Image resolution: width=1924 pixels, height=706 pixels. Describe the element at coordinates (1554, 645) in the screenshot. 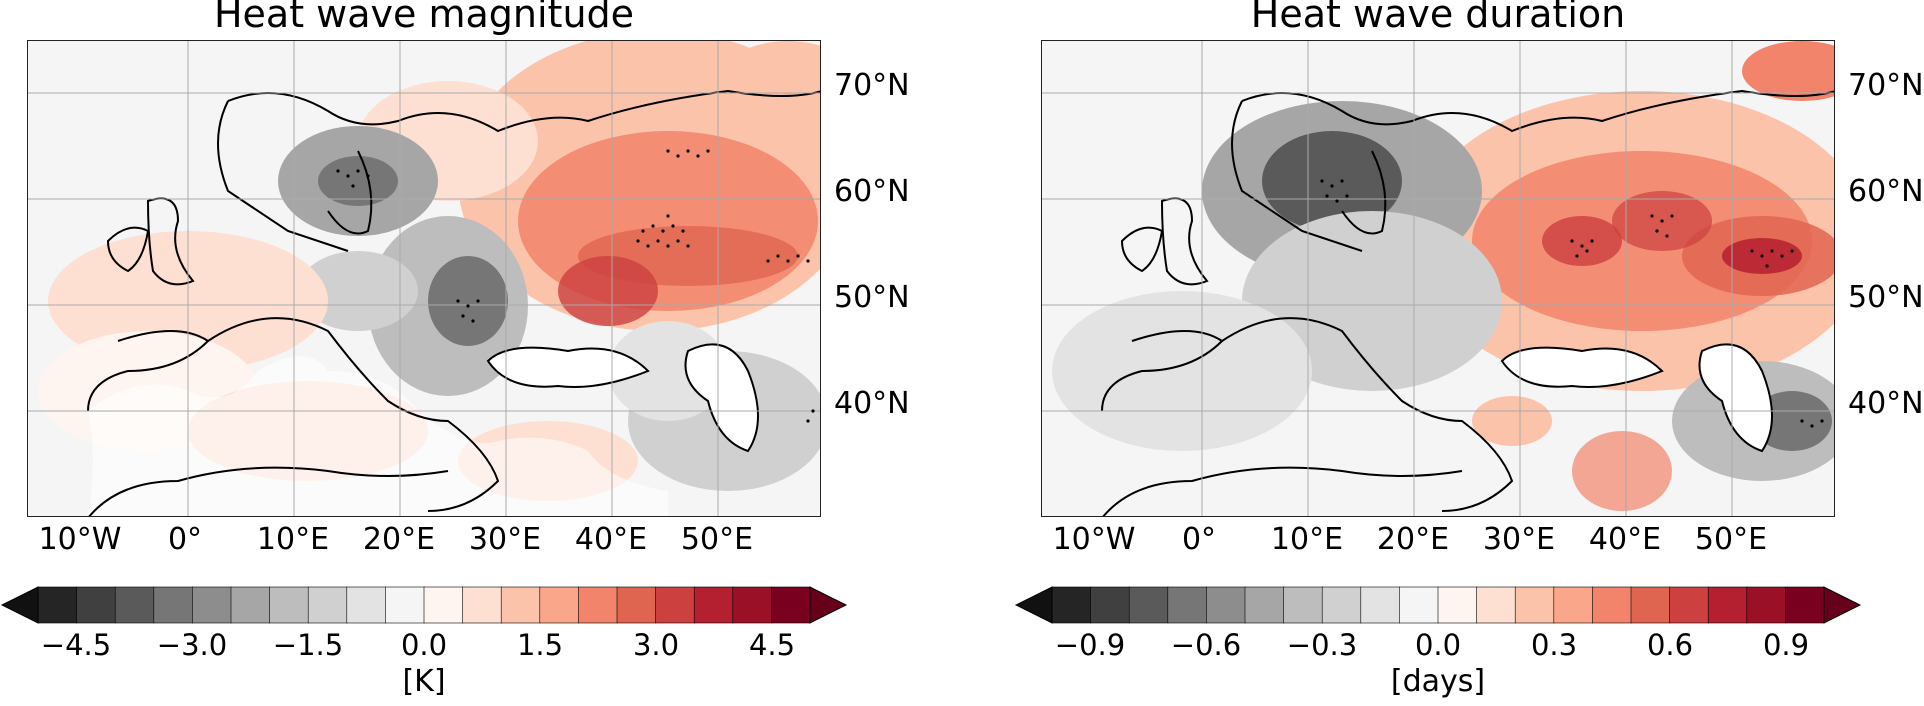

I see `colorbar-tick: 0.3` at that location.